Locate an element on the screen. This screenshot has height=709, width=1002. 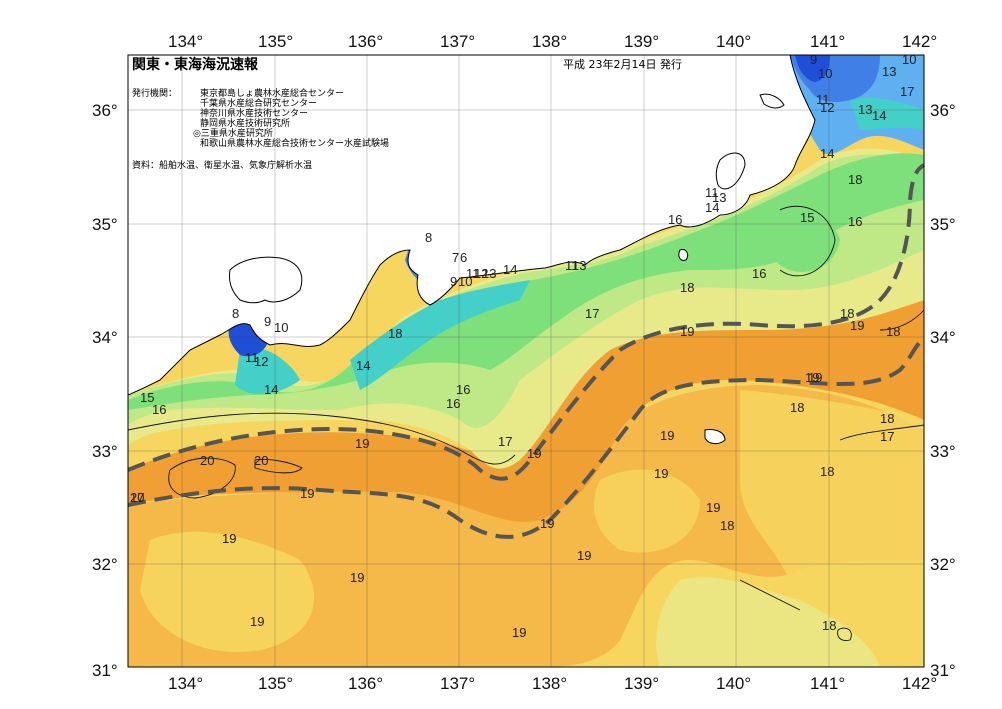
temp-label: 7 is located at coordinates (455, 257).